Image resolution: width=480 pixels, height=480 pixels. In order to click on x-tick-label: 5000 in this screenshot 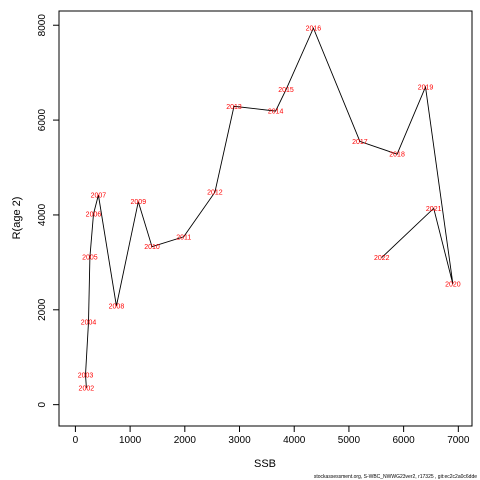, I will do `click(349, 440)`.